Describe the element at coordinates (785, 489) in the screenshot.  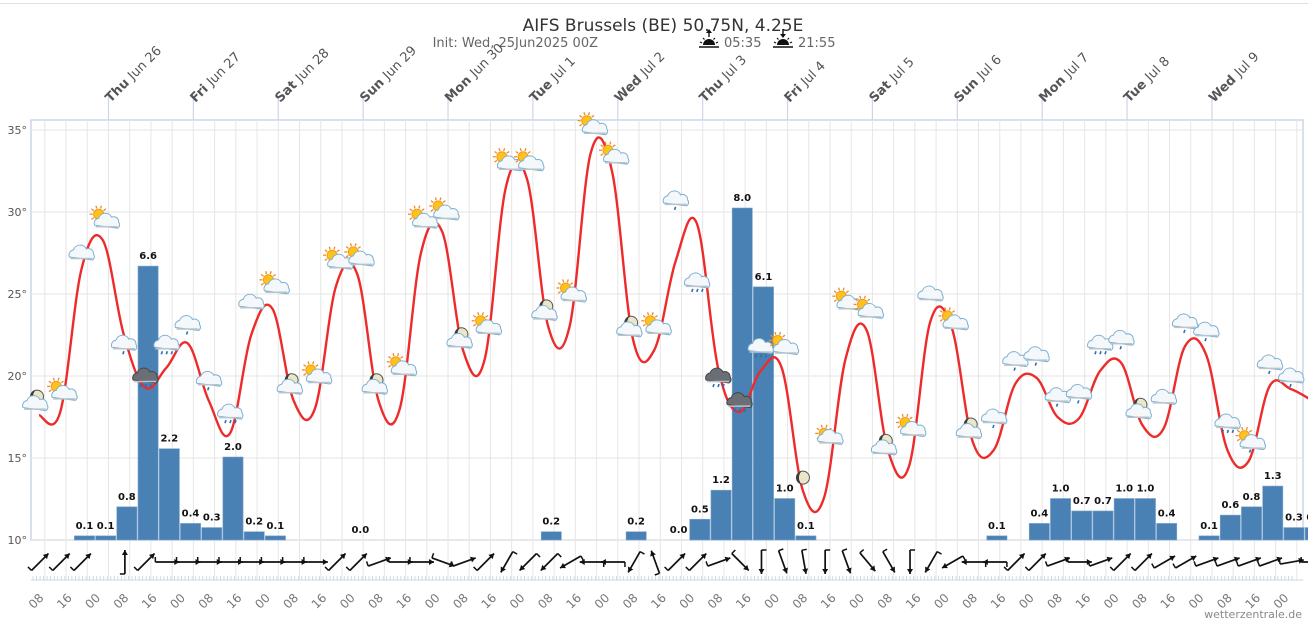
I see `precip-bar-label: 1.0` at that location.